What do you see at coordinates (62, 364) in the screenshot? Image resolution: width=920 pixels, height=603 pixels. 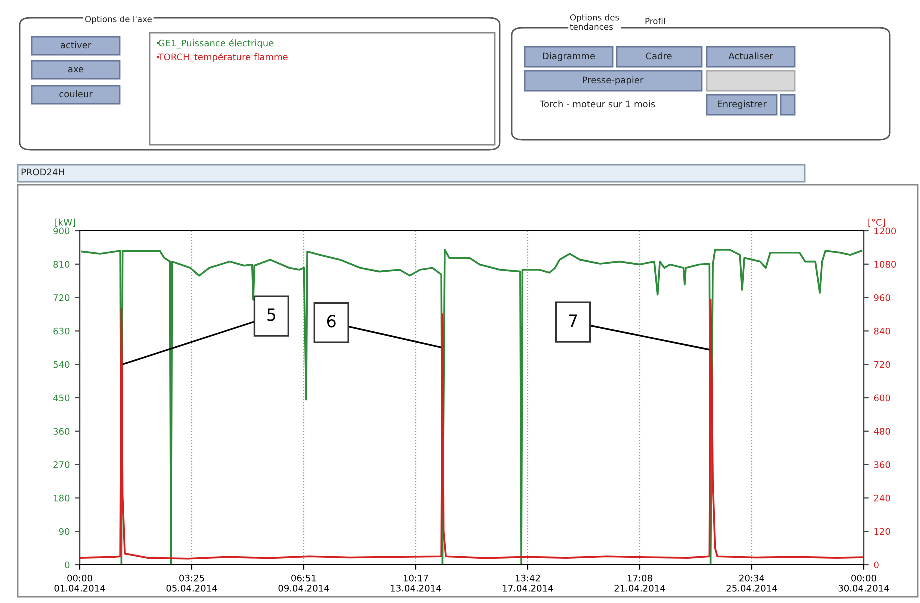 I see `y-tick-label: 540` at bounding box center [62, 364].